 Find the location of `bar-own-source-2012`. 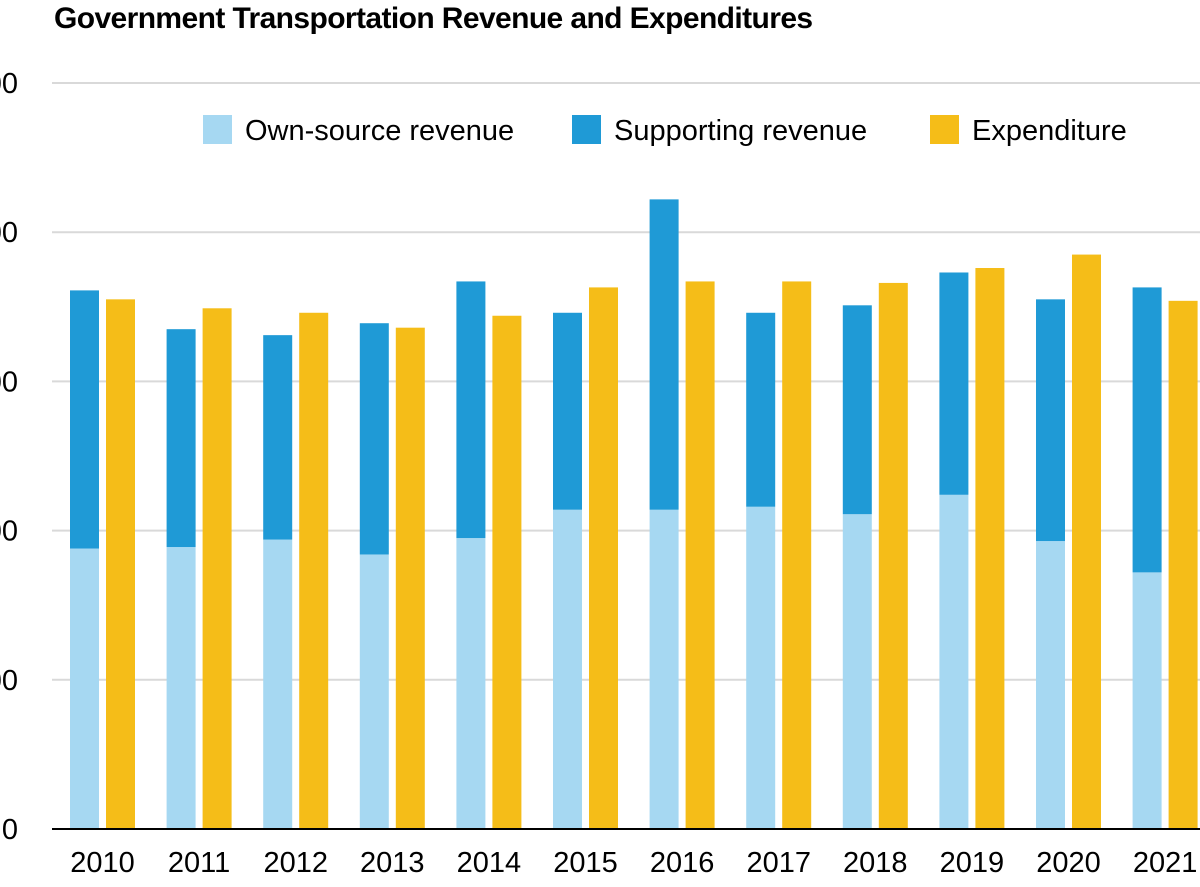

bar-own-source-2012 is located at coordinates (278, 684).